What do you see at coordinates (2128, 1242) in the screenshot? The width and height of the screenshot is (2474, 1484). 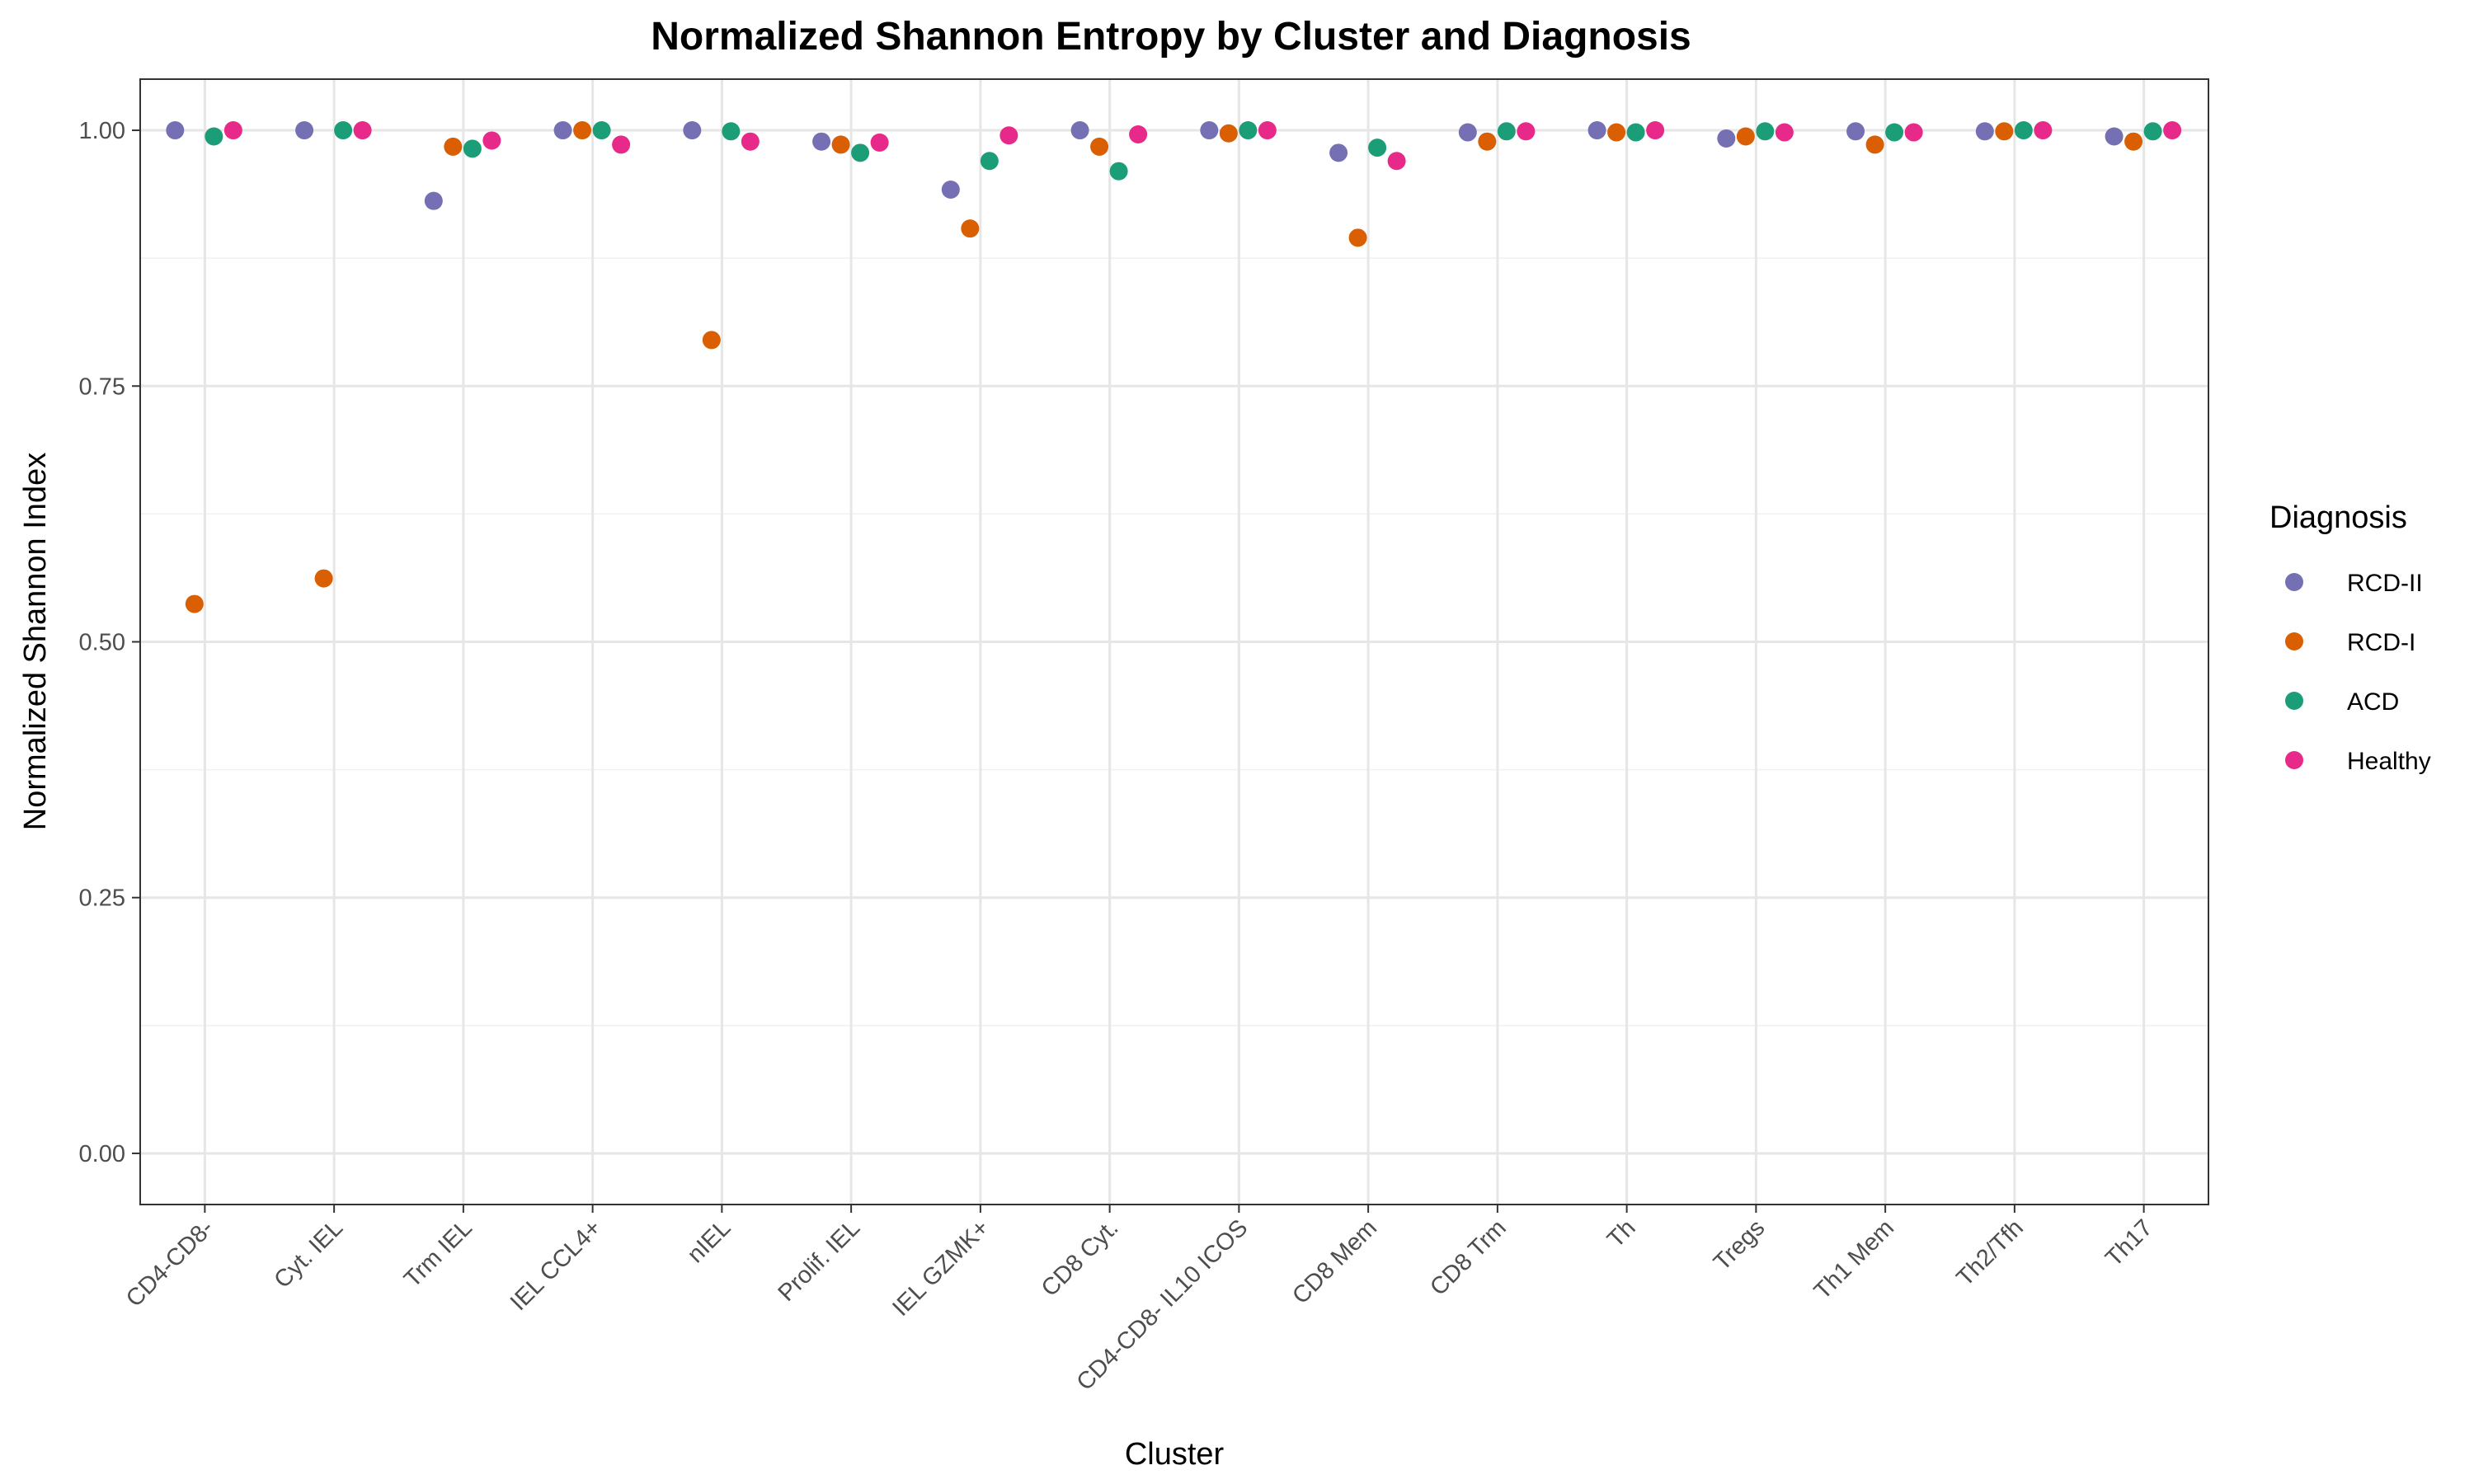 I see `x-tick-label: Th17` at bounding box center [2128, 1242].